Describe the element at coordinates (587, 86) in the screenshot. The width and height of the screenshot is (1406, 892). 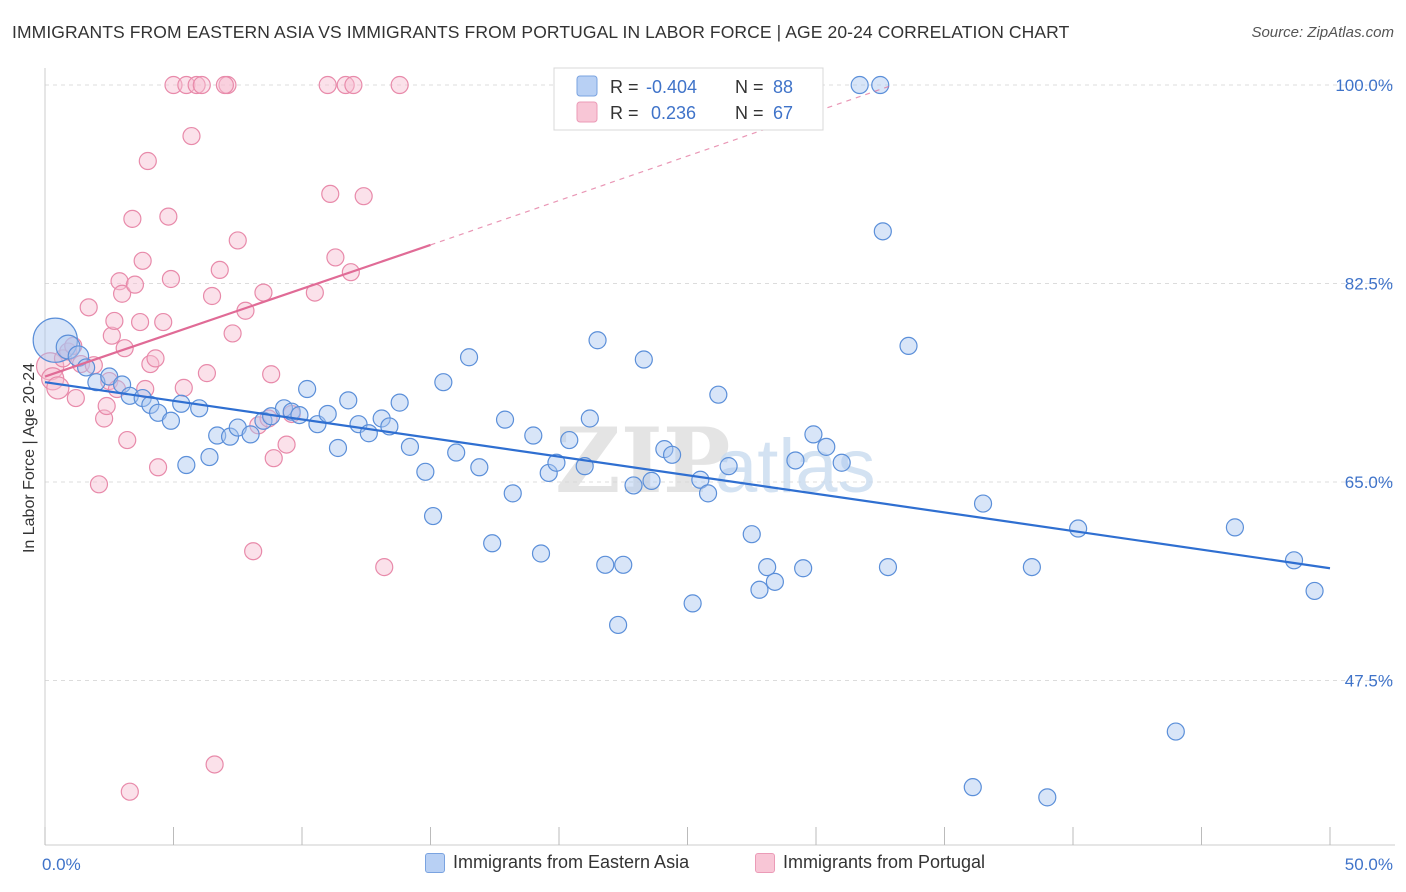
I see `legend-swatch-blue` at that location.